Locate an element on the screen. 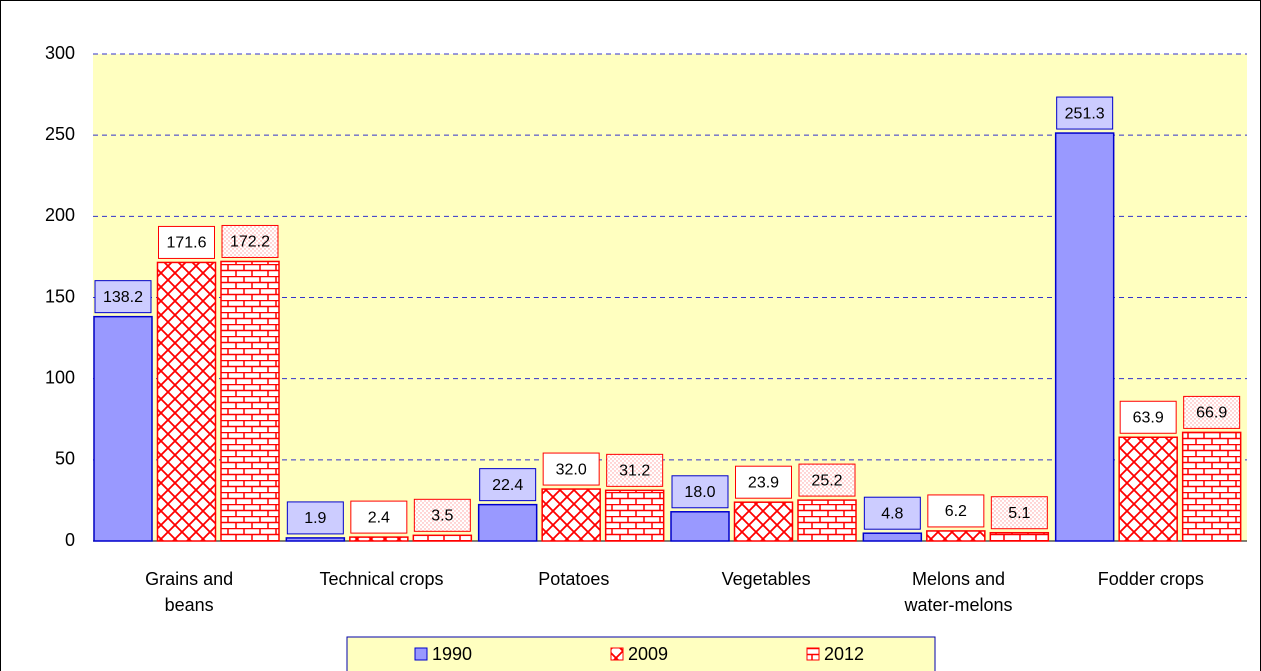 This screenshot has height=671, width=1261. value-label: 23.9 is located at coordinates (763, 482).